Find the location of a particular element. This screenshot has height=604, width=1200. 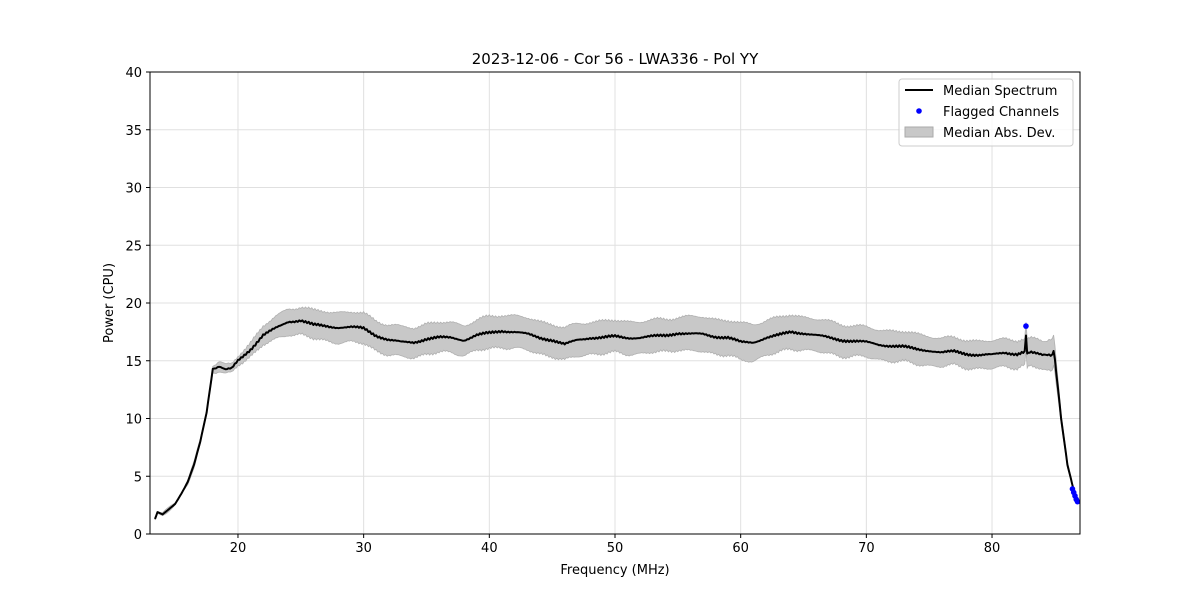

y-tick-label: 20 is located at coordinates (133, 304).